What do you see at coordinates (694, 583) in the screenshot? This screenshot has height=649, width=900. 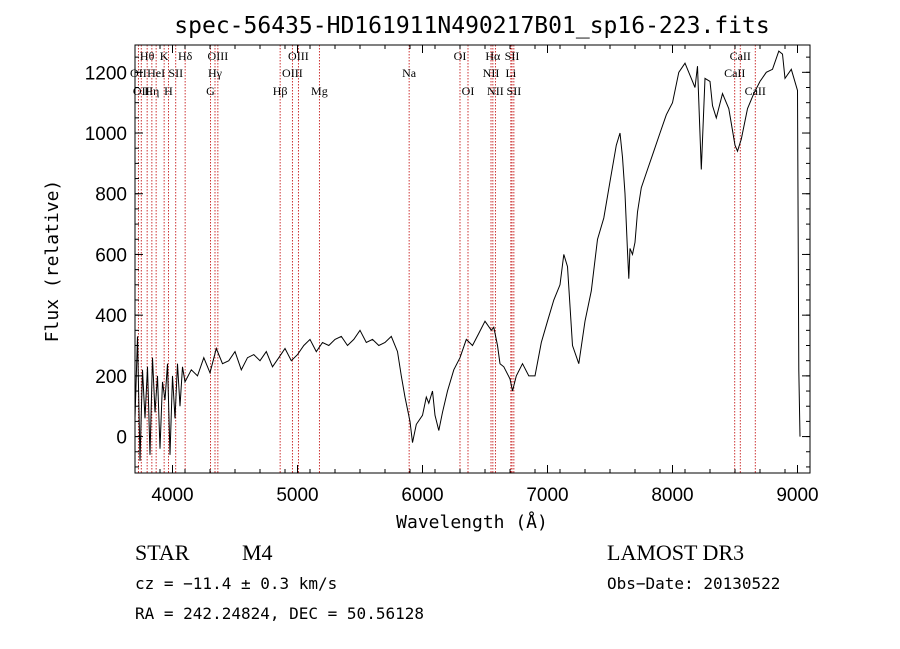 I see `observation-date: Obs−Date: 20130522` at bounding box center [694, 583].